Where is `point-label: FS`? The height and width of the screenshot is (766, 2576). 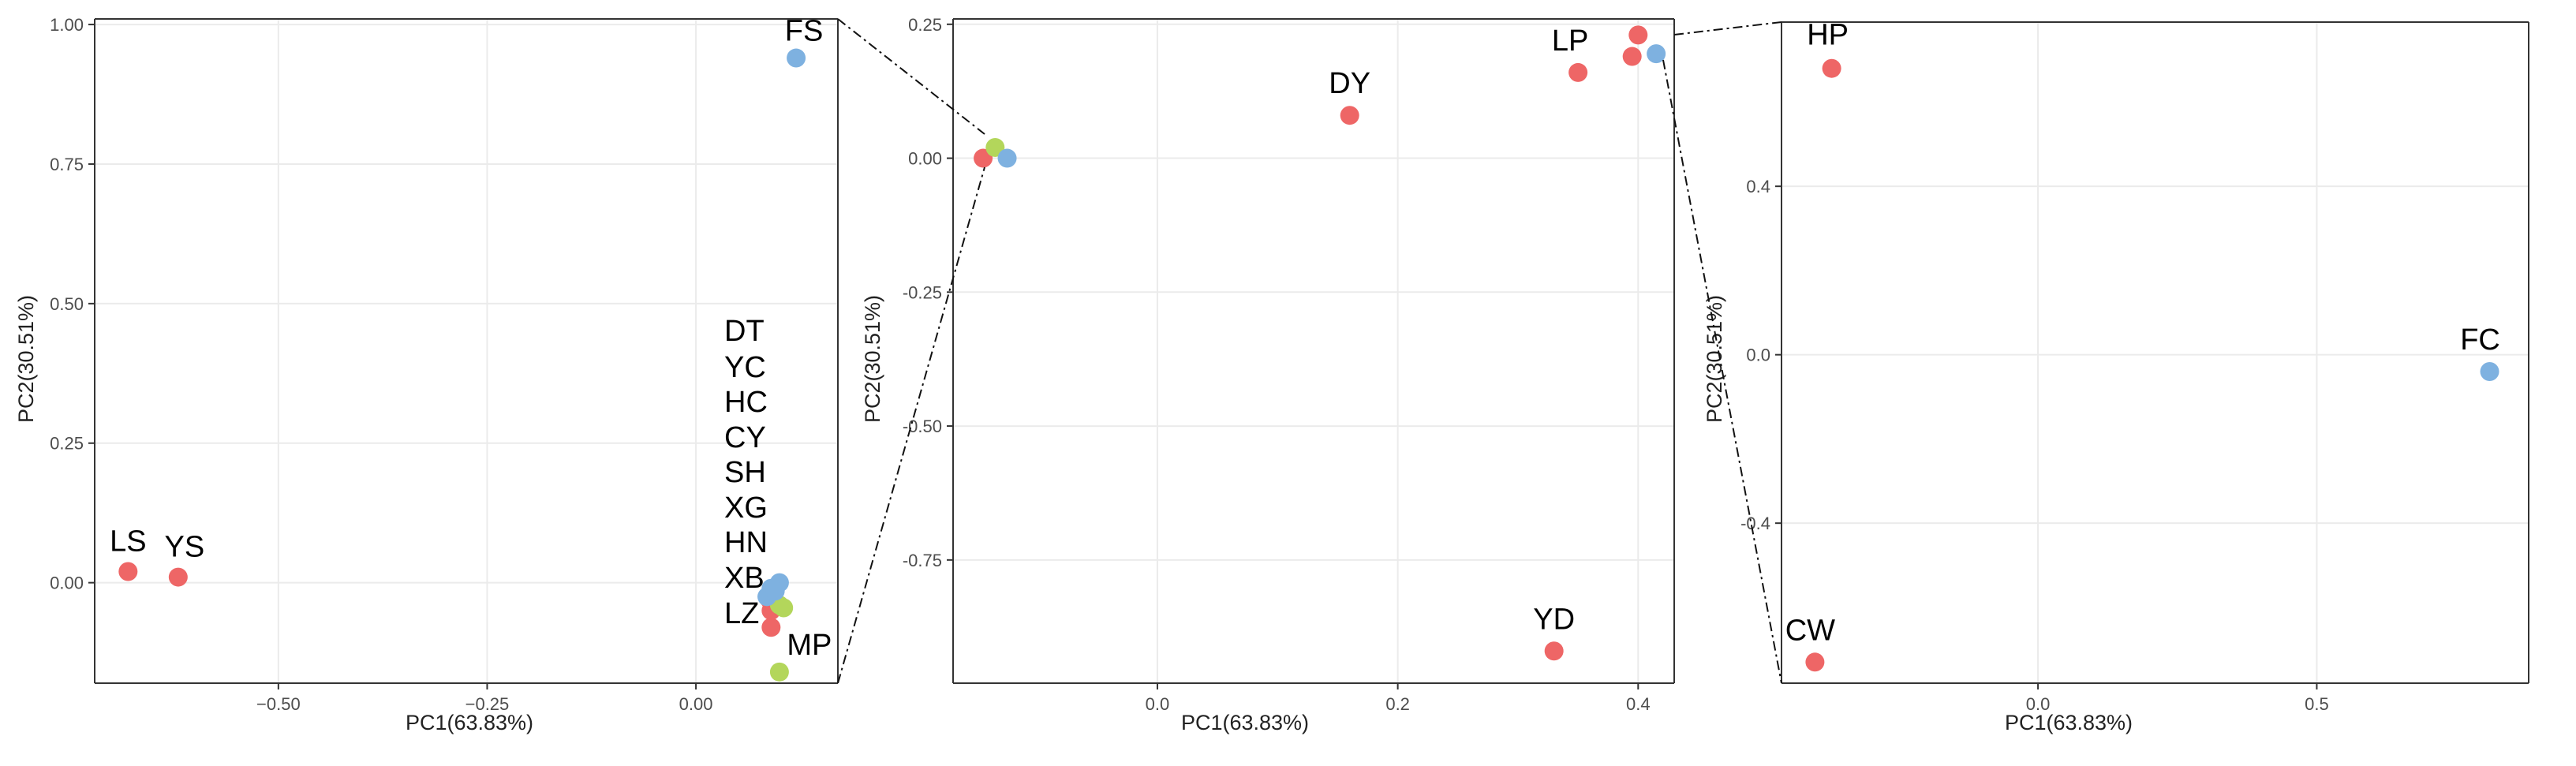 point-label: FS is located at coordinates (804, 32).